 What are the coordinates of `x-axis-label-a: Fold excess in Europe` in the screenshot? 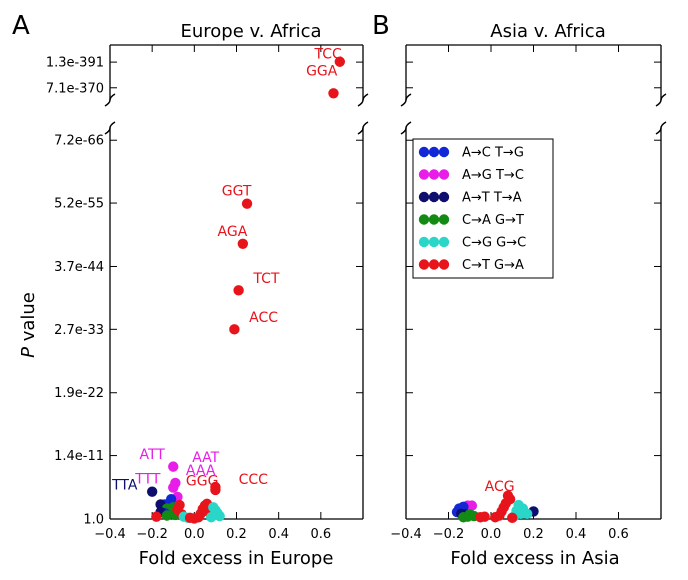 It's located at (236, 558).